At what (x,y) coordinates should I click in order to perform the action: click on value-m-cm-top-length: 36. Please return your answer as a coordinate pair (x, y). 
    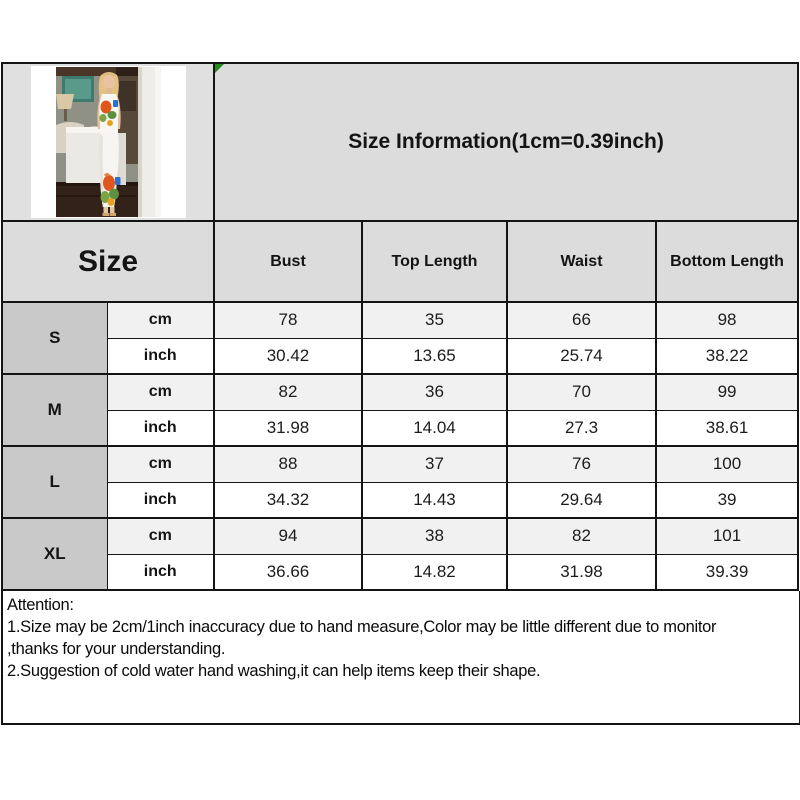
    Looking at the image, I should click on (434, 392).